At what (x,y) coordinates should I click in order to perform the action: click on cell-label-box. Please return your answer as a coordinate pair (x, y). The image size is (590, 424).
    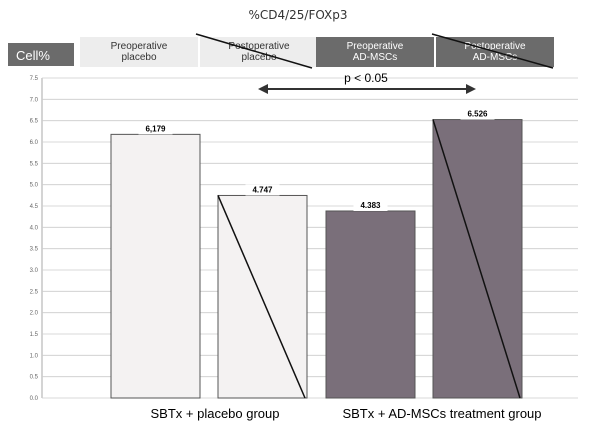
    Looking at the image, I should click on (41, 54).